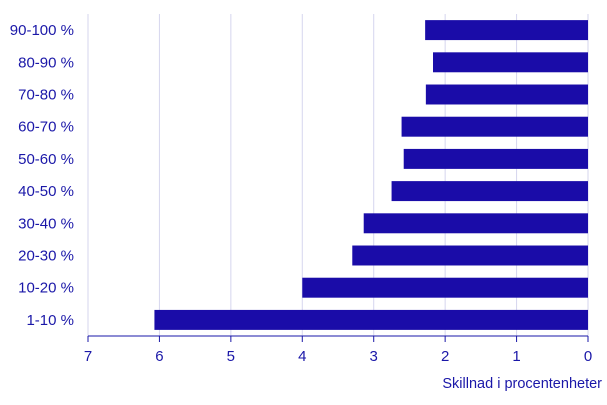 The image size is (607, 405). Describe the element at coordinates (88, 356) in the screenshot. I see `x-tick-label: 7` at that location.